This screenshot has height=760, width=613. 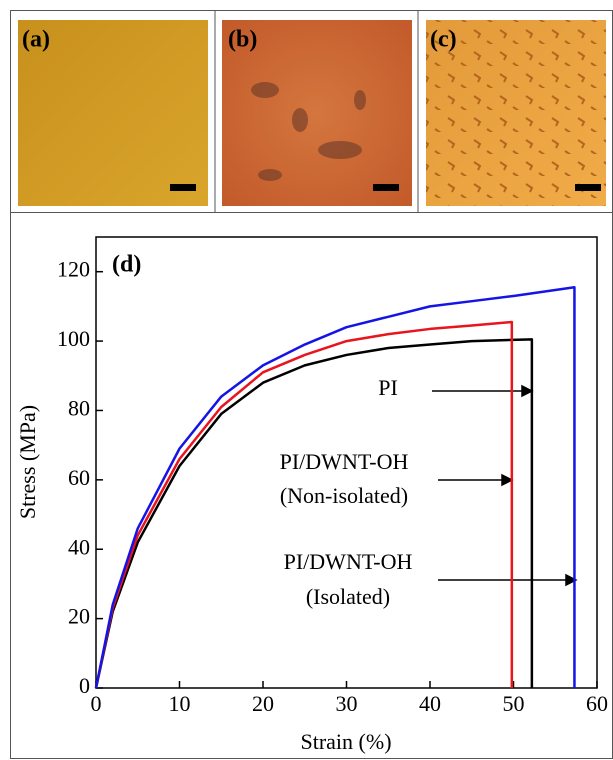 I want to click on photo-a, so click(x=113, y=113).